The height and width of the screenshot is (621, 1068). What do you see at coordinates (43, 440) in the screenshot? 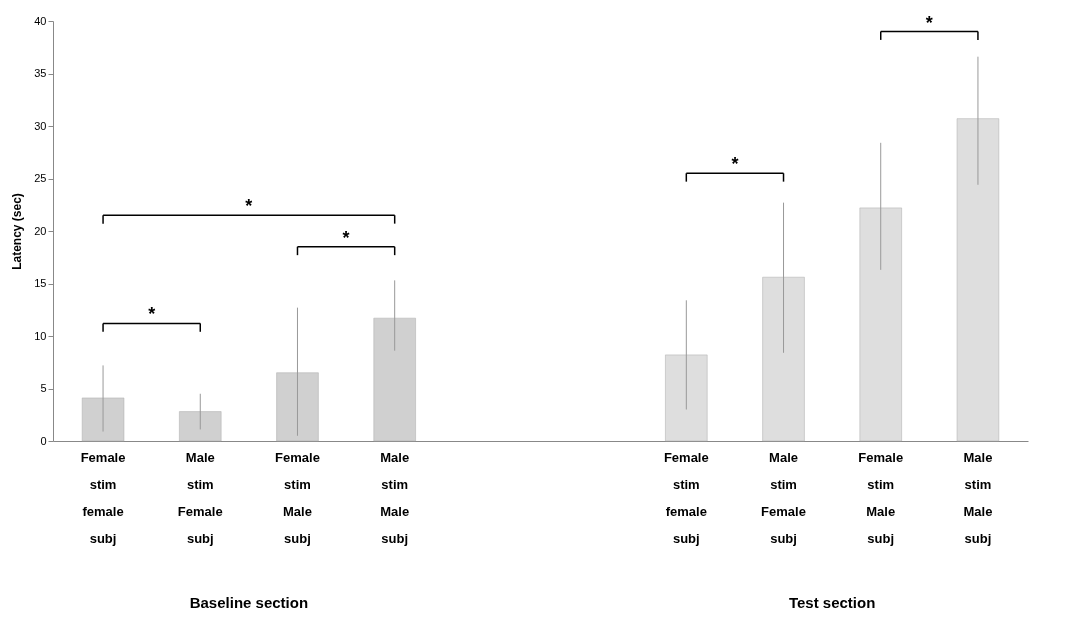
I see `y-tick-label: 0` at bounding box center [43, 440].